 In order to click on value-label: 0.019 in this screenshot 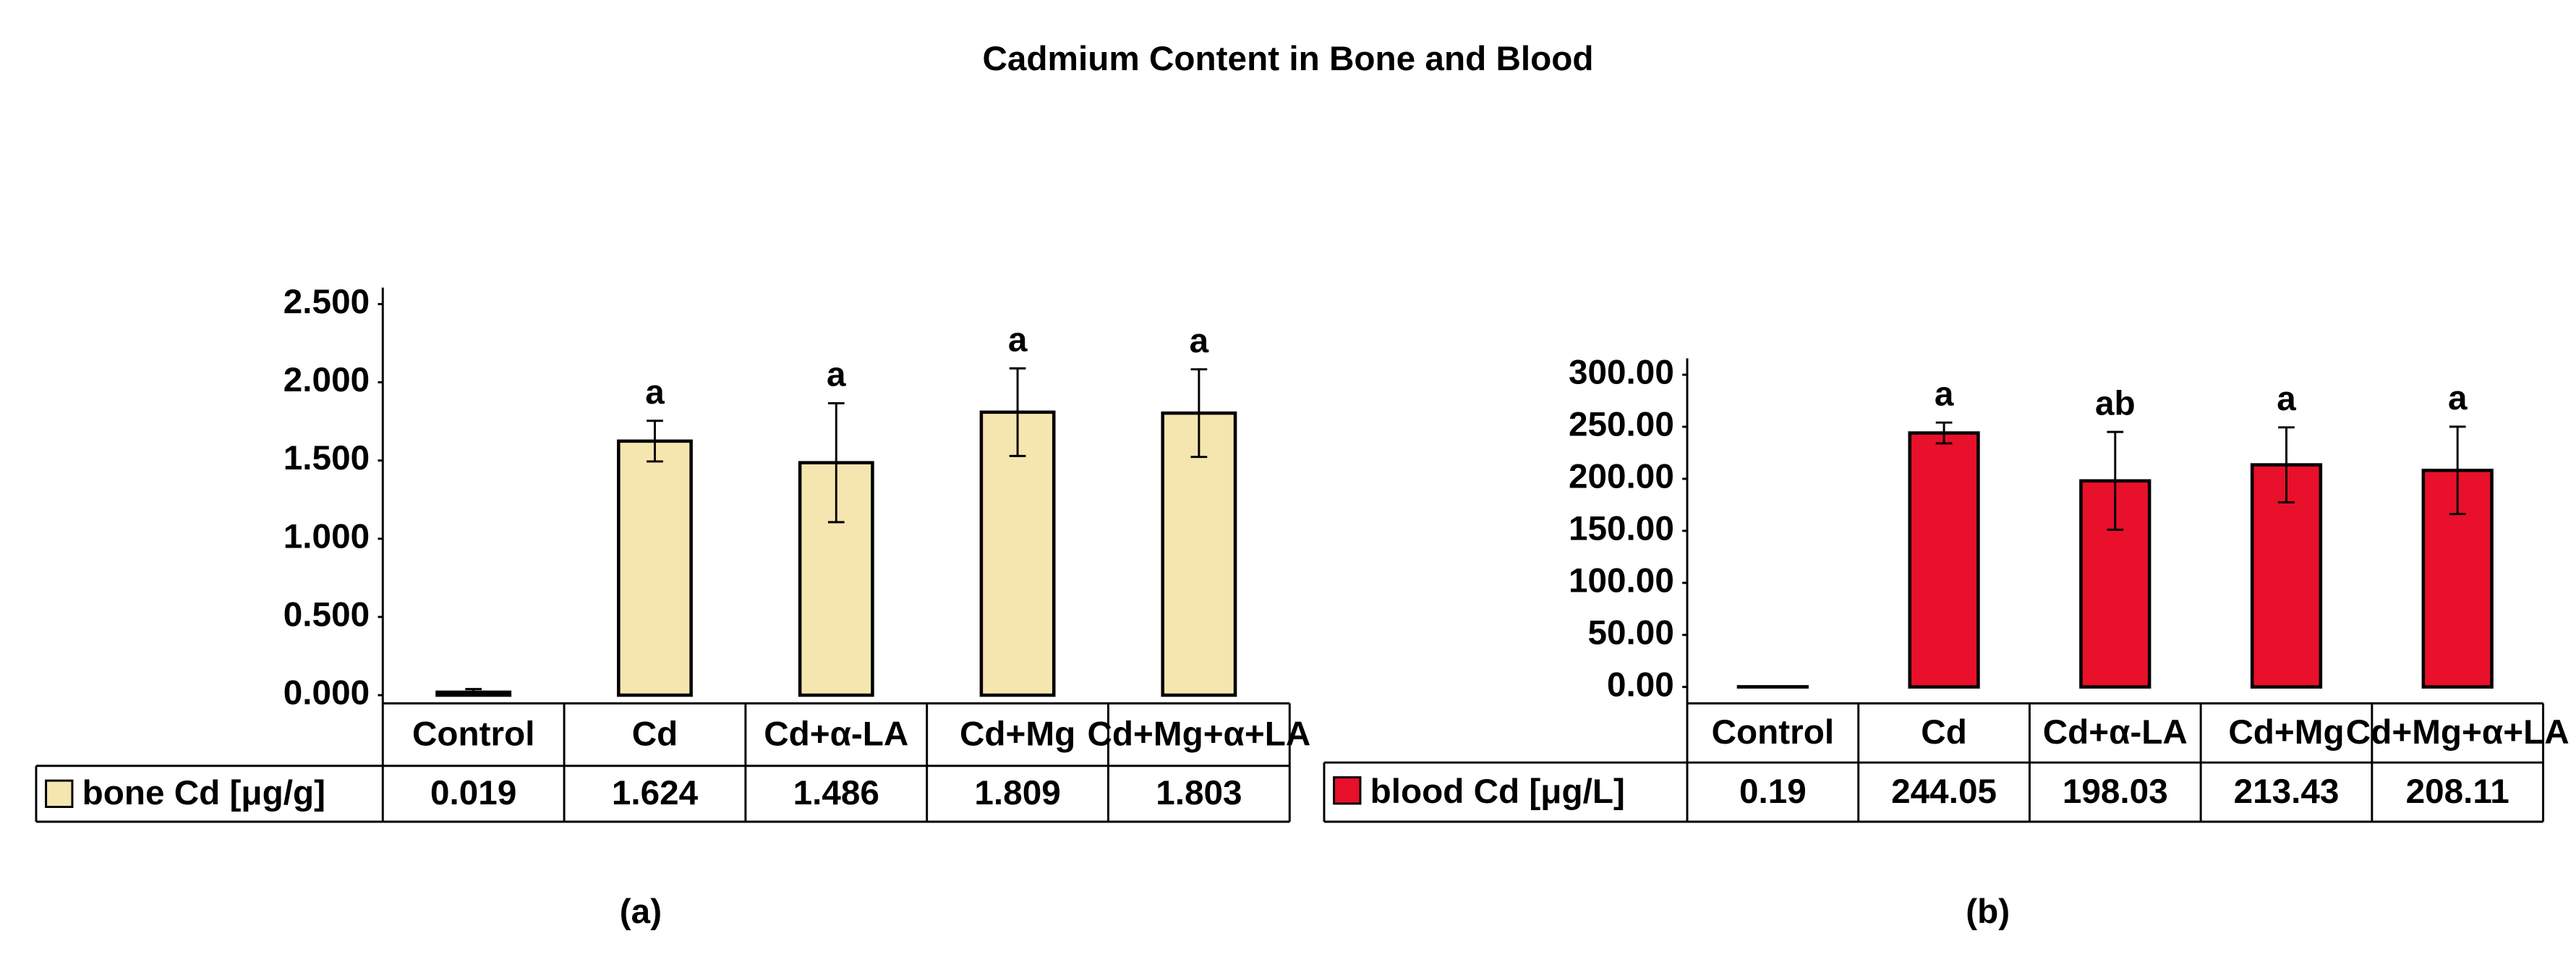, I will do `click(473, 793)`.